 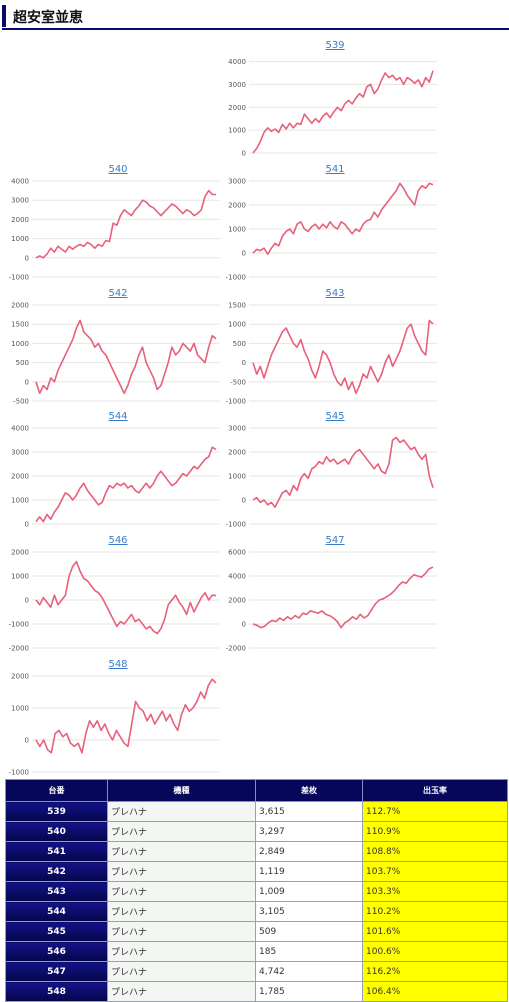 I want to click on chart-543-plot: -1000 -500 0 500 1000 1500, so click(x=331, y=354).